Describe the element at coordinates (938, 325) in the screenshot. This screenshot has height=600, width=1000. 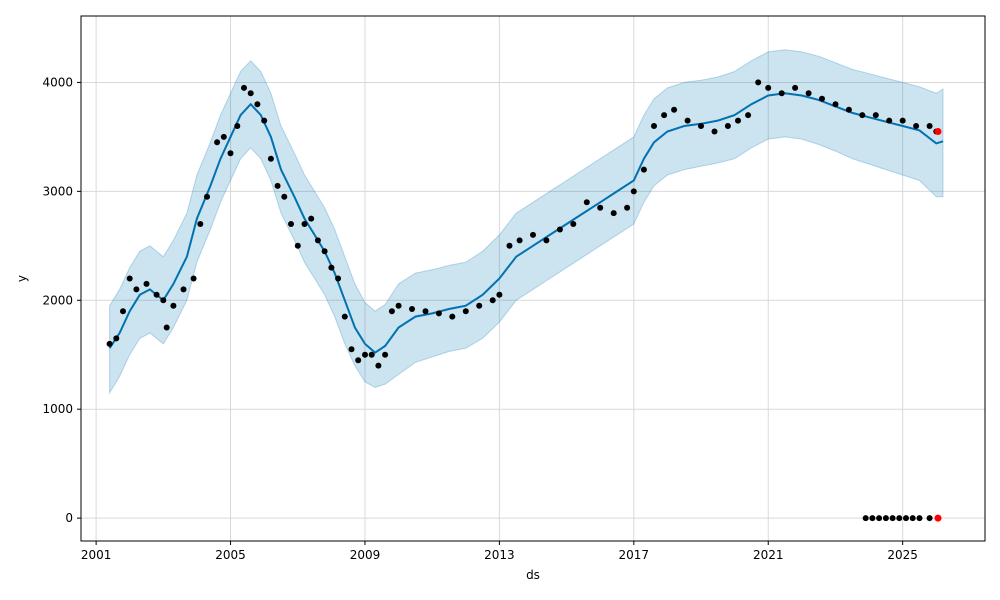
I see `highlight-points-layer` at that location.